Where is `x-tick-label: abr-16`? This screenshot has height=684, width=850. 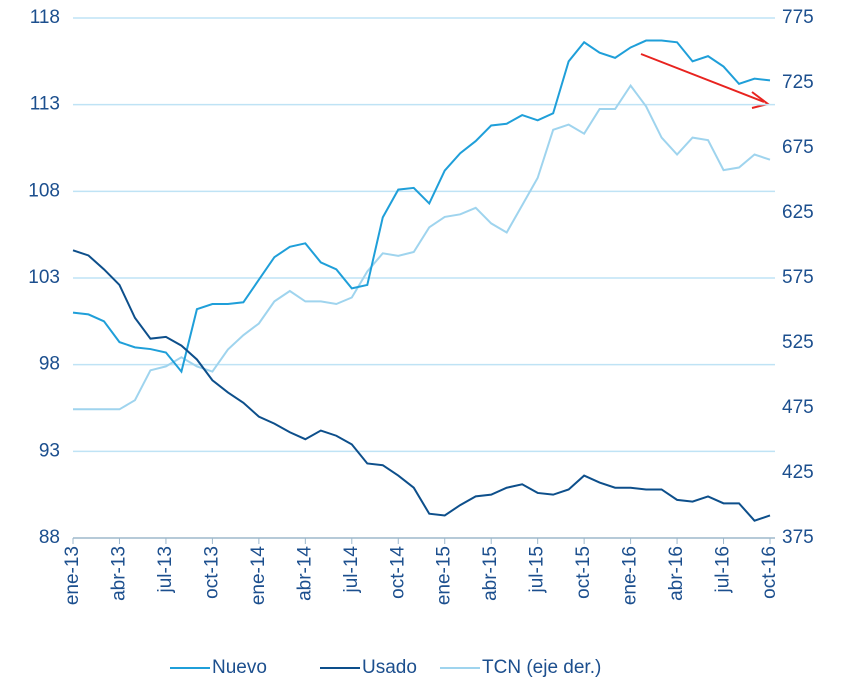
x-tick-label: abr-16 is located at coordinates (676, 573).